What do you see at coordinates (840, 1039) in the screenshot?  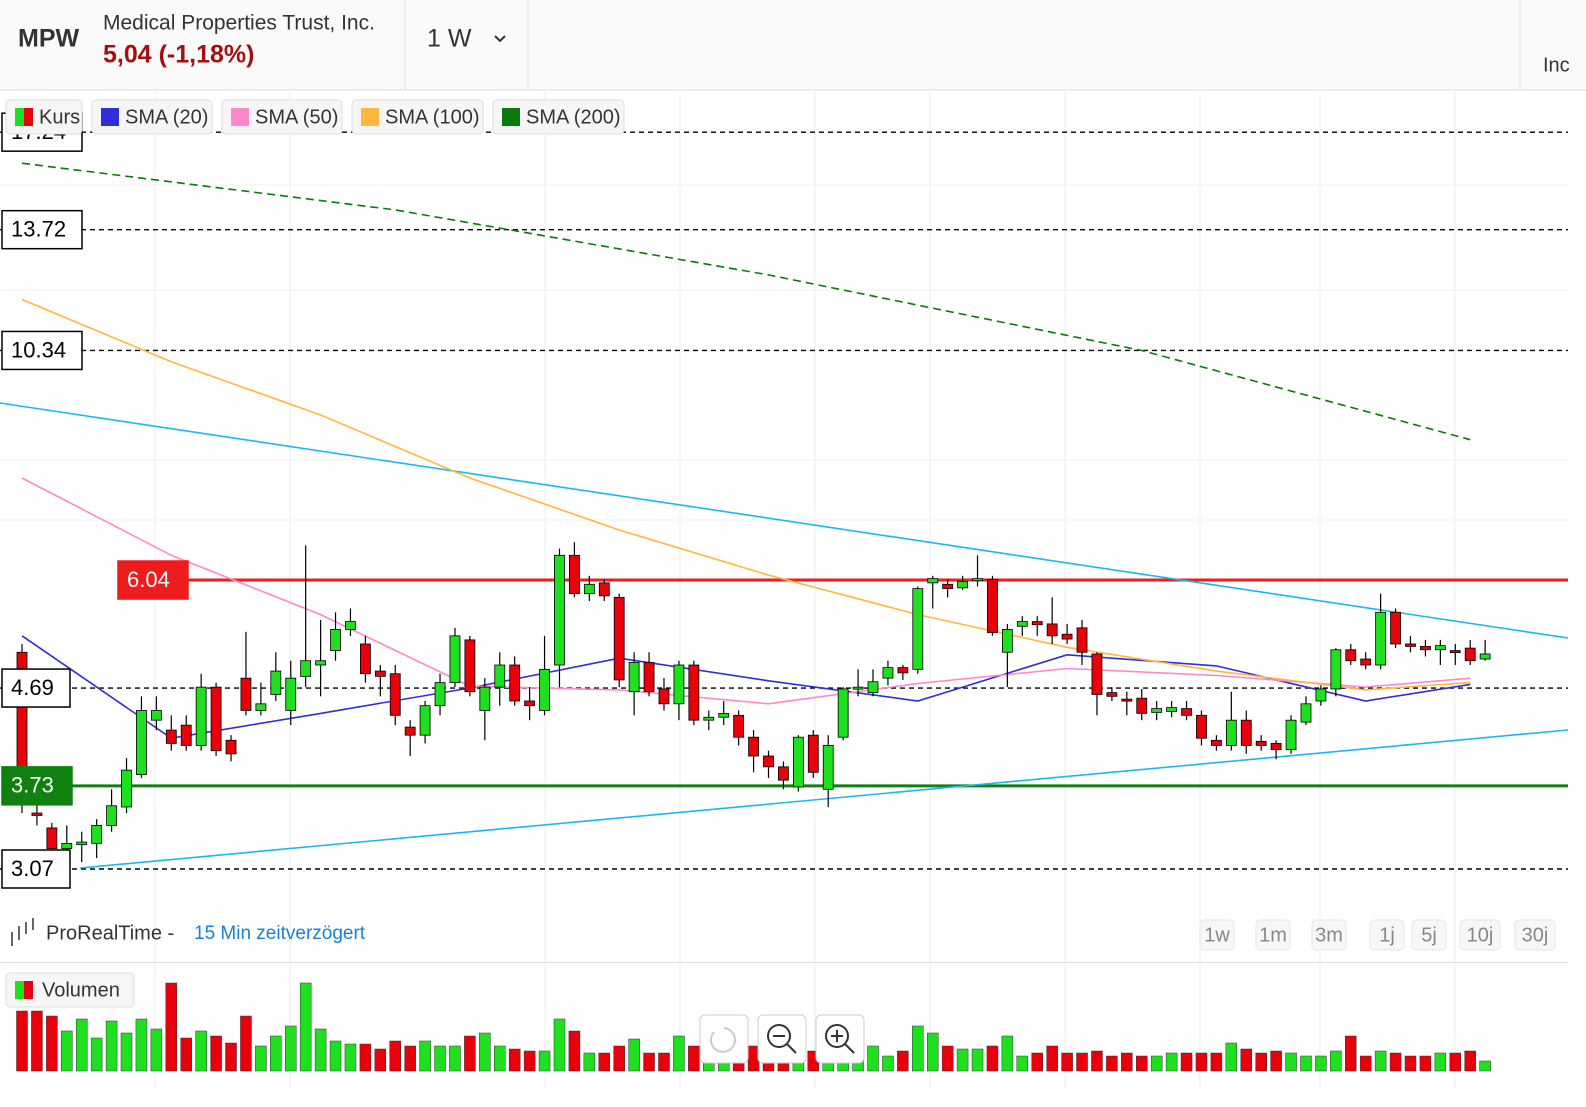 I see `zoom-in-button` at bounding box center [840, 1039].